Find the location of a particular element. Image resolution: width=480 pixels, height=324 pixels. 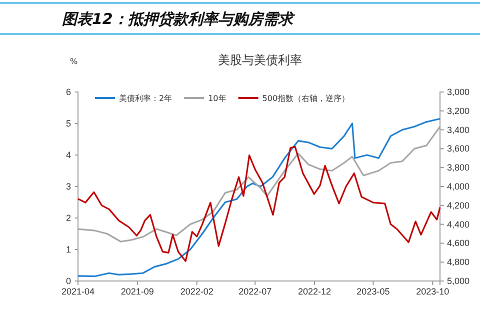

y2-tick-label: 3,400 is located at coordinates (458, 129).